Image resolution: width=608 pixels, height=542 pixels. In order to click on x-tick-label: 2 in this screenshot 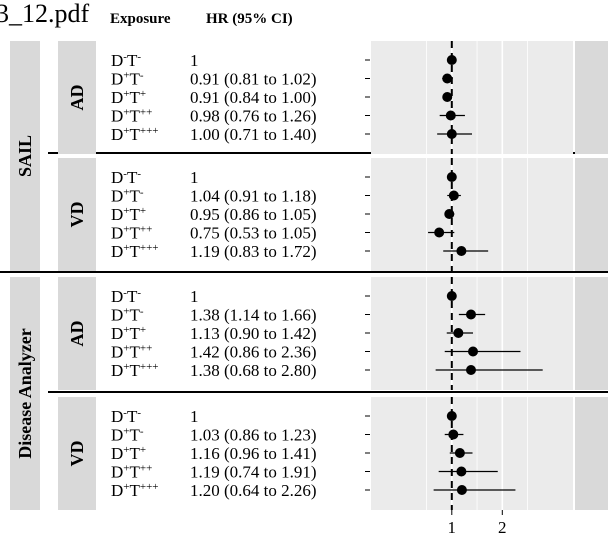, I will do `click(502, 527)`.